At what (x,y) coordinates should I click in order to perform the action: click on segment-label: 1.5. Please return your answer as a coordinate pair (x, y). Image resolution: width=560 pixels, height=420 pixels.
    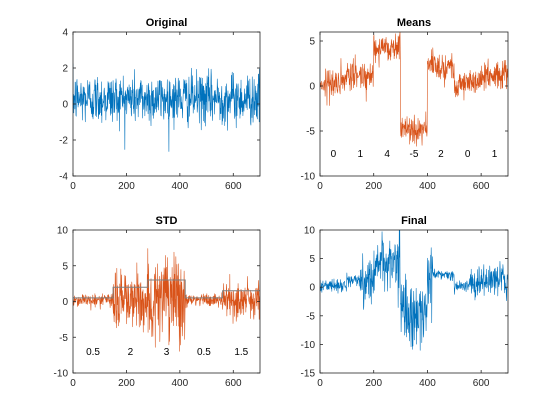
    Looking at the image, I should click on (241, 352).